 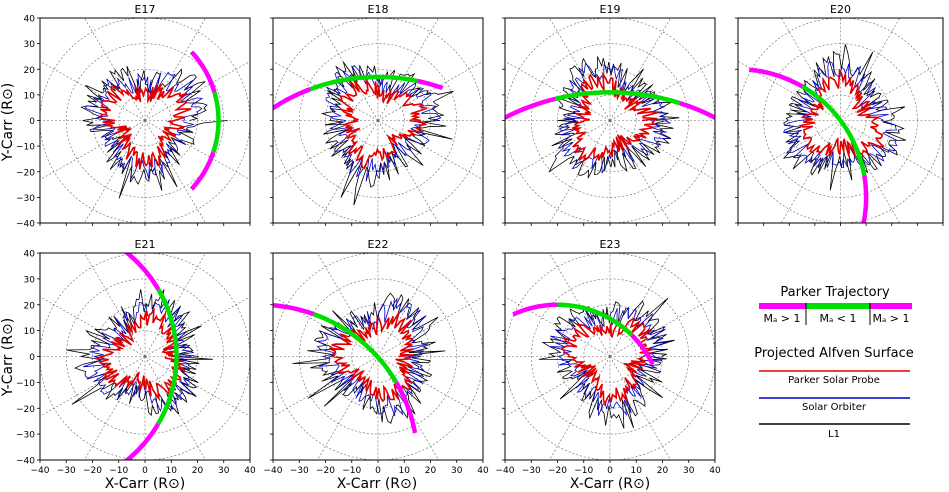 What do you see at coordinates (377, 484) in the screenshot?
I see `x-axis-label-2: X-Carr (R⊙)` at bounding box center [377, 484].